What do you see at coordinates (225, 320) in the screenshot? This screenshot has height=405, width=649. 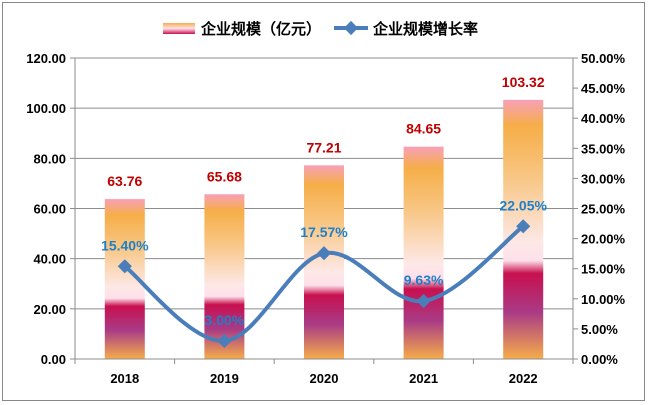 I see `line-data-label: 3.00%` at bounding box center [225, 320].